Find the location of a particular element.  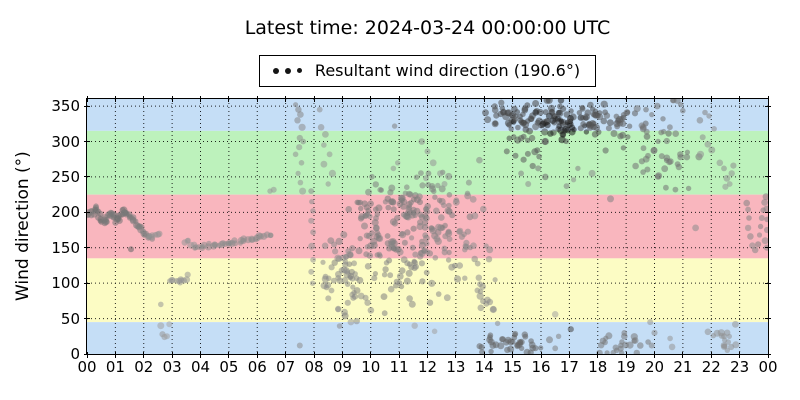

x-tick-label: 11 is located at coordinates (399, 367).